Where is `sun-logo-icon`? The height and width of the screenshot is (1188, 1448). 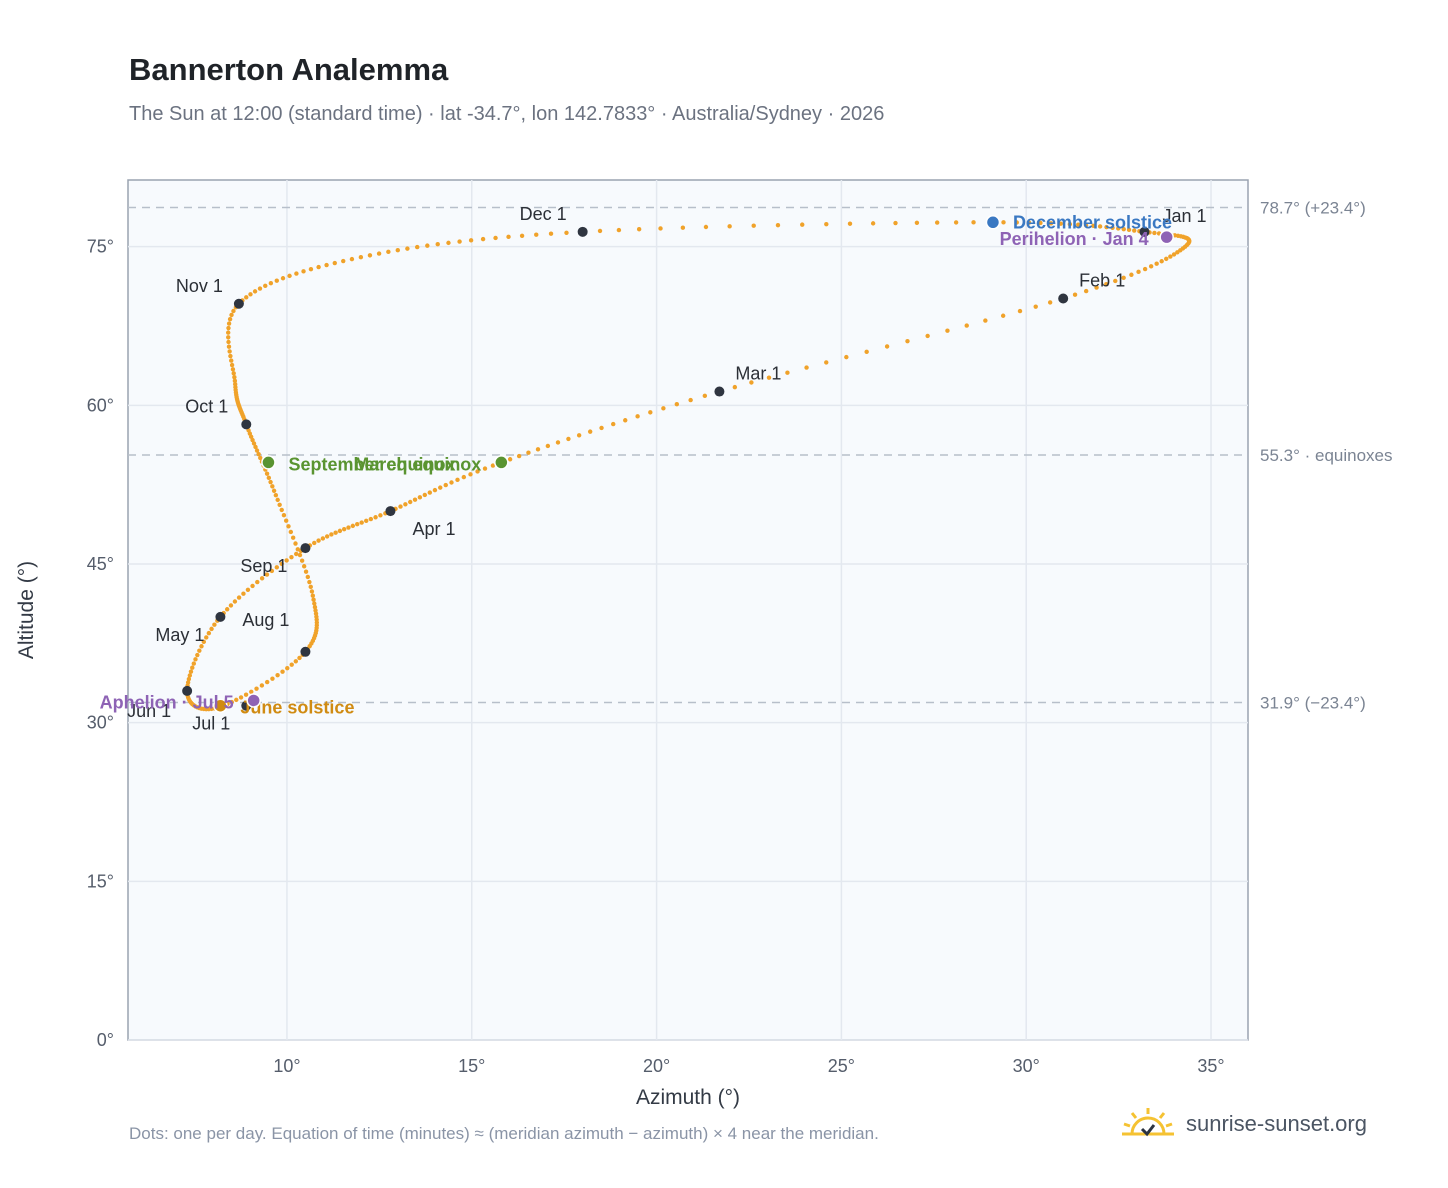
sun-logo-icon is located at coordinates (1148, 1122).